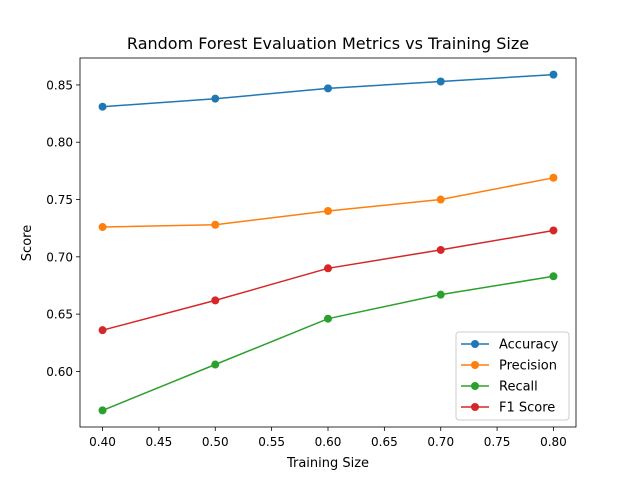  Describe the element at coordinates (529, 345) in the screenshot. I see `legend-label-accuracy: Accuracy` at that location.